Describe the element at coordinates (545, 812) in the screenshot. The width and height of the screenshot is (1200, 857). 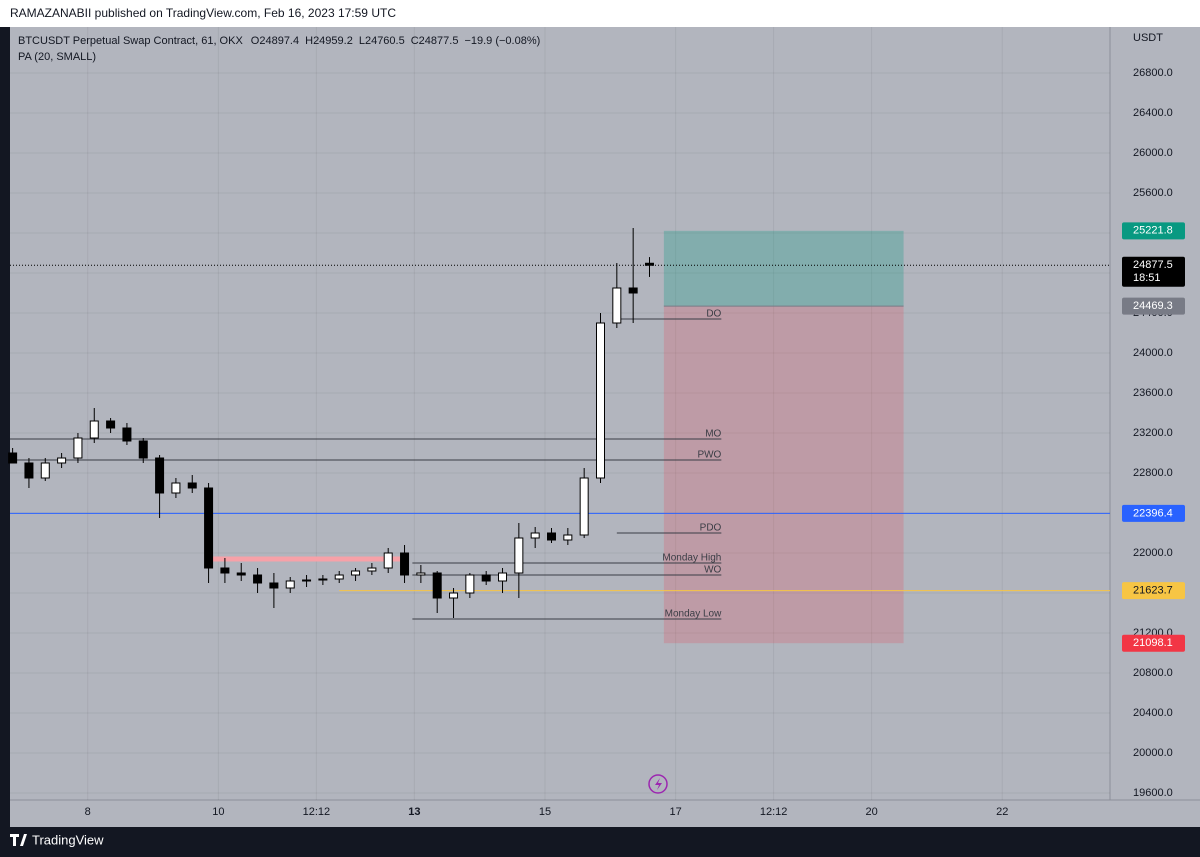
I see `x-tick-label: 15` at that location.